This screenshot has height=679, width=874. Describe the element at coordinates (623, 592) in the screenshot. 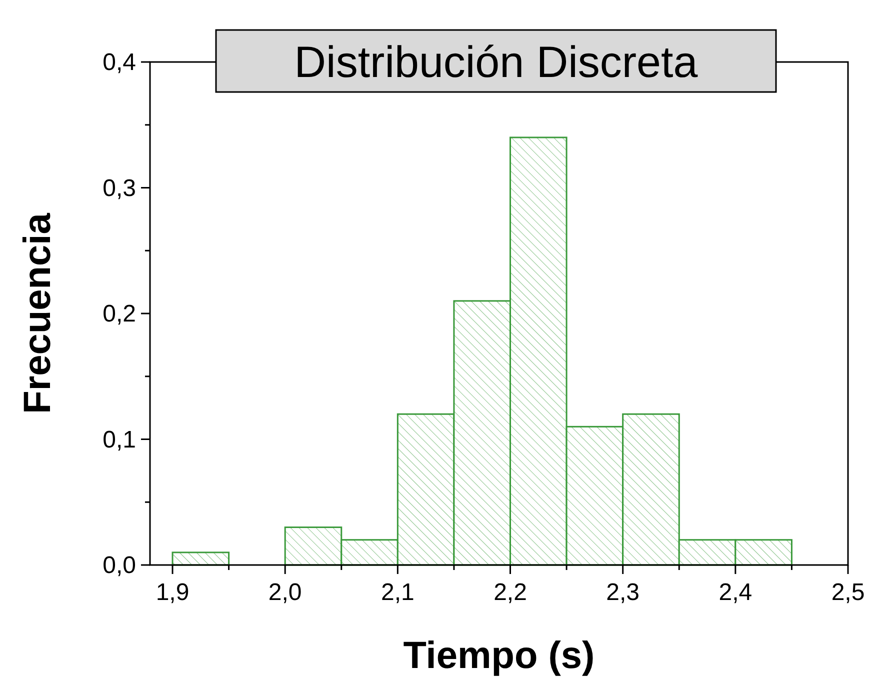

I see `x-tick-label: 2,3` at that location.